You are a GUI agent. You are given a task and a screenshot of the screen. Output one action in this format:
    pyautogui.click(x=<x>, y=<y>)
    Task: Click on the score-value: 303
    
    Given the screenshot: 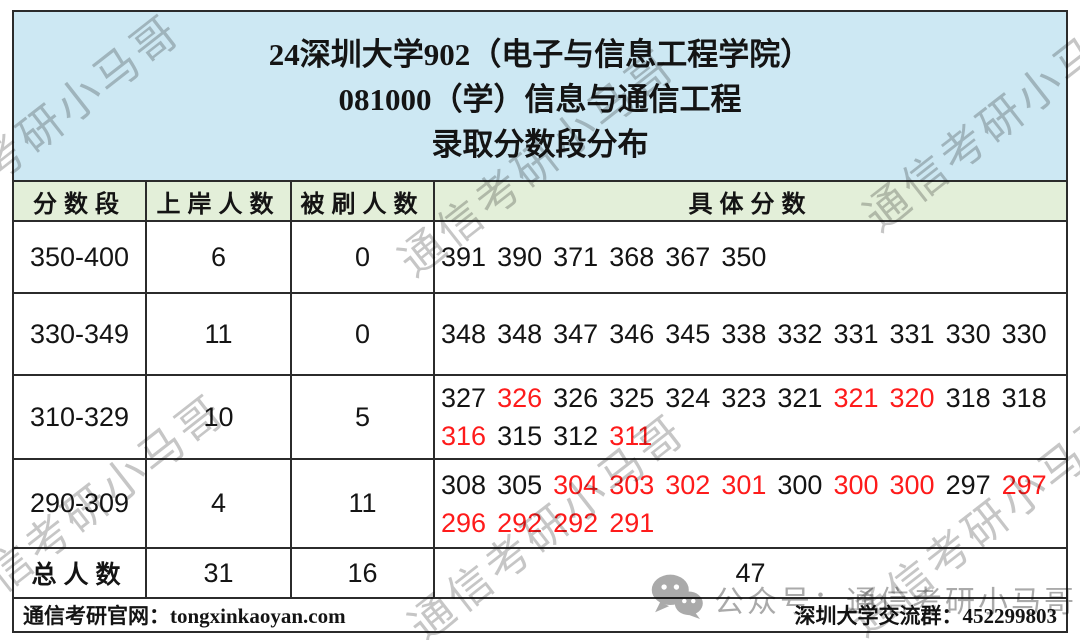 What is the action you would take?
    pyautogui.click(x=632, y=484)
    